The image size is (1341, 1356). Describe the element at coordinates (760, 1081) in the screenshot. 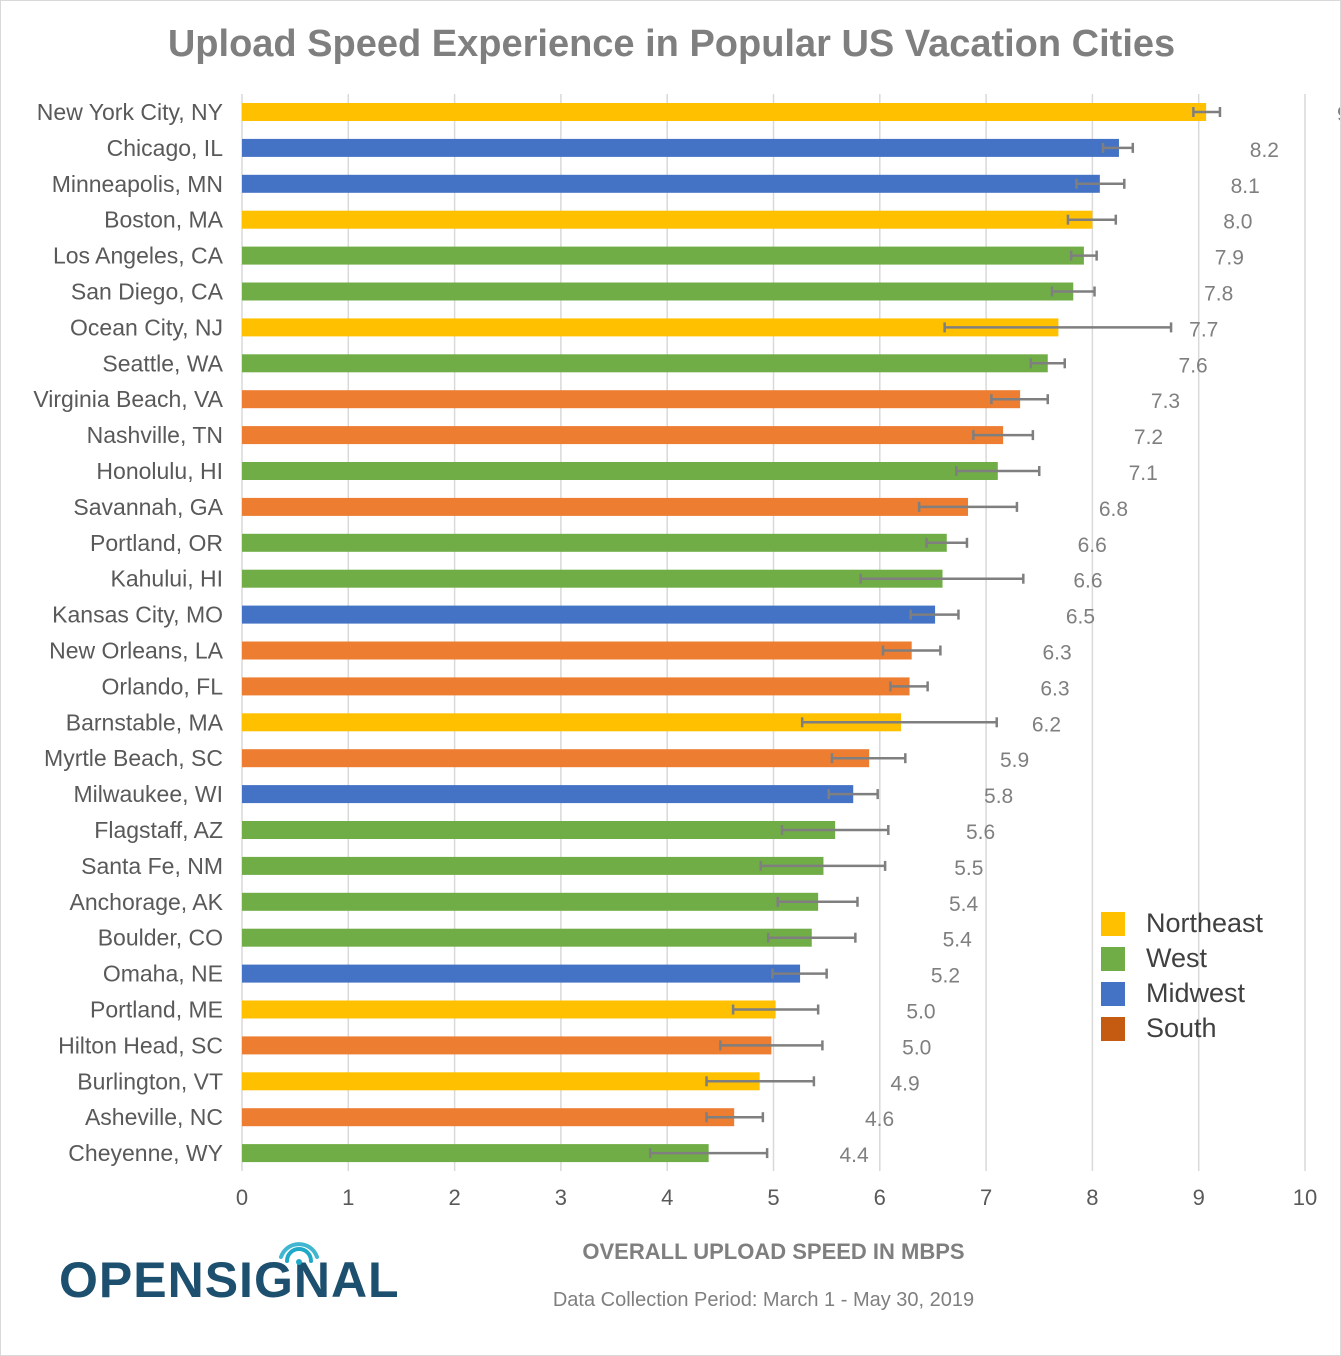

I see `error-bar-burlington-vt` at that location.